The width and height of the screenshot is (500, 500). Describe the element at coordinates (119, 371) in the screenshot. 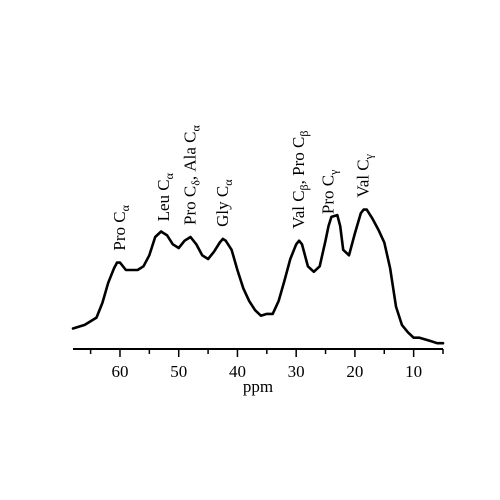

I see `x-tick-label: 60` at that location.